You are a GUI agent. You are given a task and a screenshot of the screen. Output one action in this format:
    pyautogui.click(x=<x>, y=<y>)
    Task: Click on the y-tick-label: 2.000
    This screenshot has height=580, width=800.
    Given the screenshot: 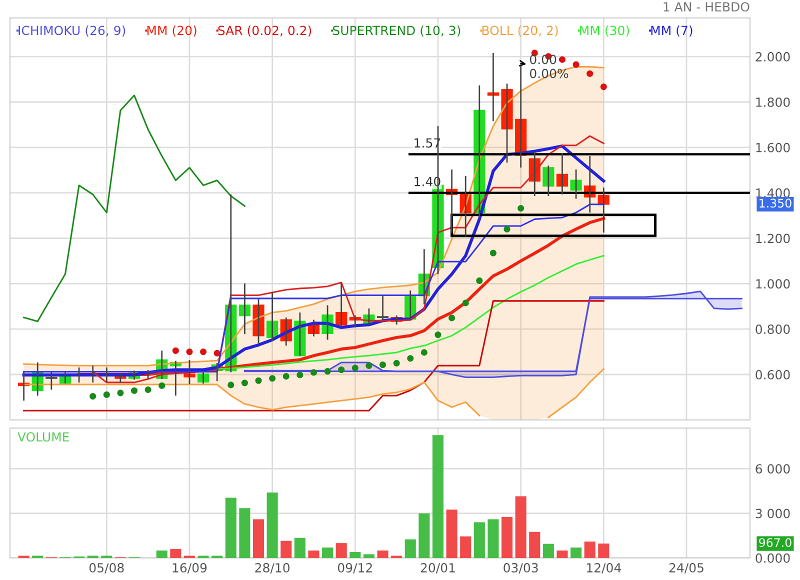 What is the action you would take?
    pyautogui.click(x=773, y=57)
    